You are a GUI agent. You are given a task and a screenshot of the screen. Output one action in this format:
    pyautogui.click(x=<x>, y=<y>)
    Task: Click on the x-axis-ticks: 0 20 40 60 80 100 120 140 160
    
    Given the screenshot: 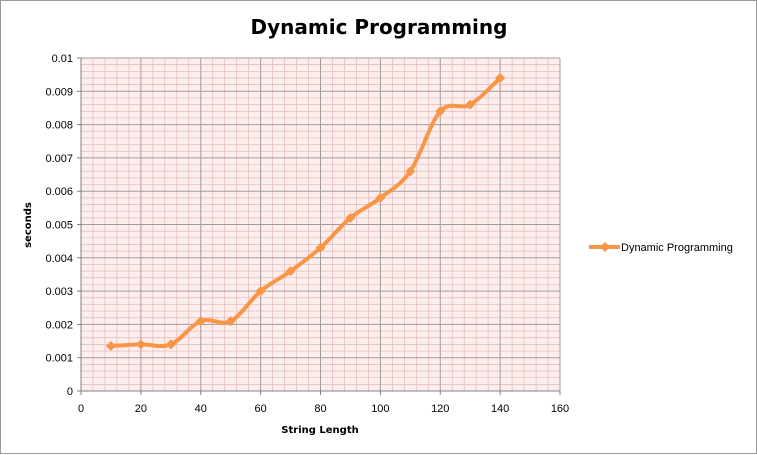 What is the action you would take?
    pyautogui.click(x=323, y=403)
    